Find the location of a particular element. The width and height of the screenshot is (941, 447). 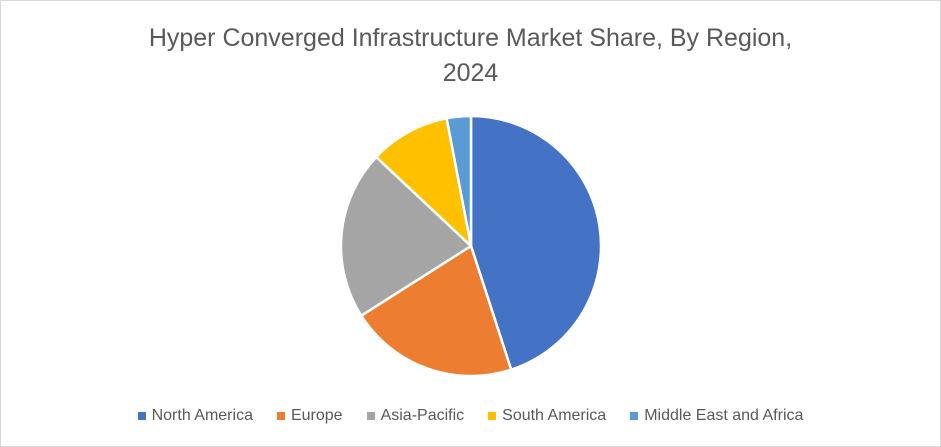

legend-swatch-asia-pacific is located at coordinates (370, 416).